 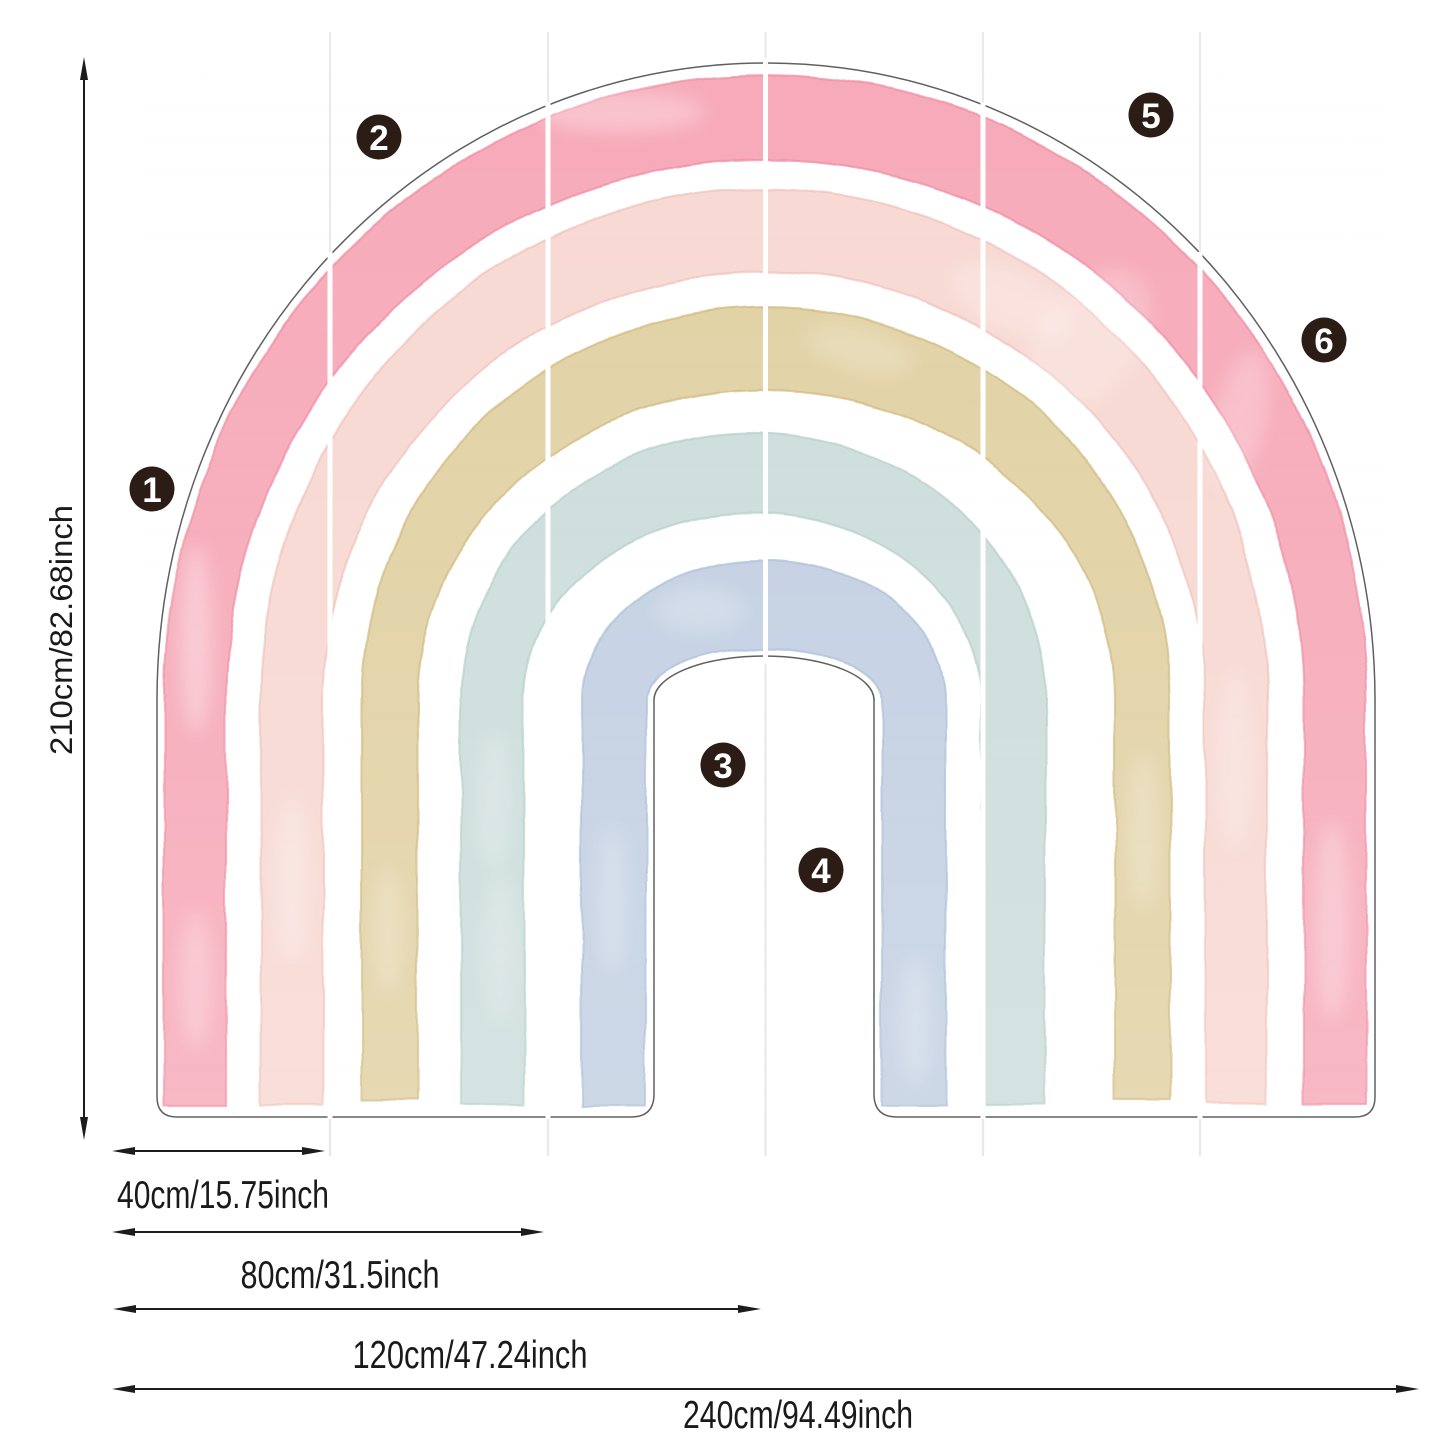 I want to click on svg-text: 5, so click(x=1150, y=116).